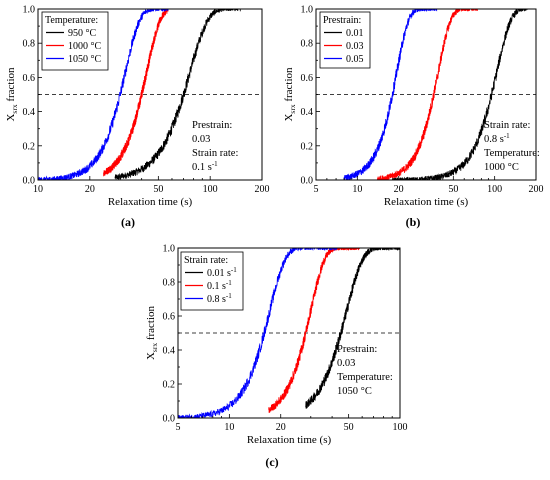  I want to click on legend-entry-name: 950 °C, so click(82, 33).